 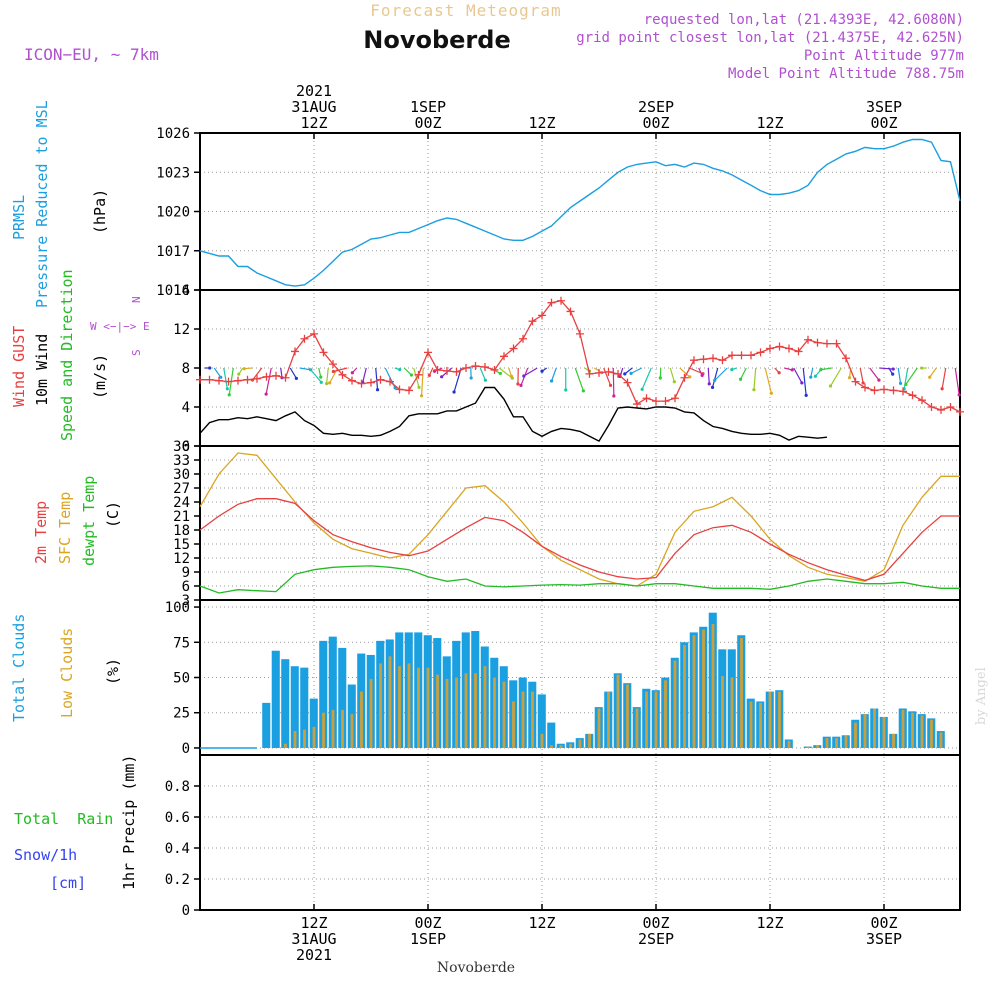 What do you see at coordinates (173, 213) in the screenshot?
I see `y-tick-label: 1020` at bounding box center [173, 213].